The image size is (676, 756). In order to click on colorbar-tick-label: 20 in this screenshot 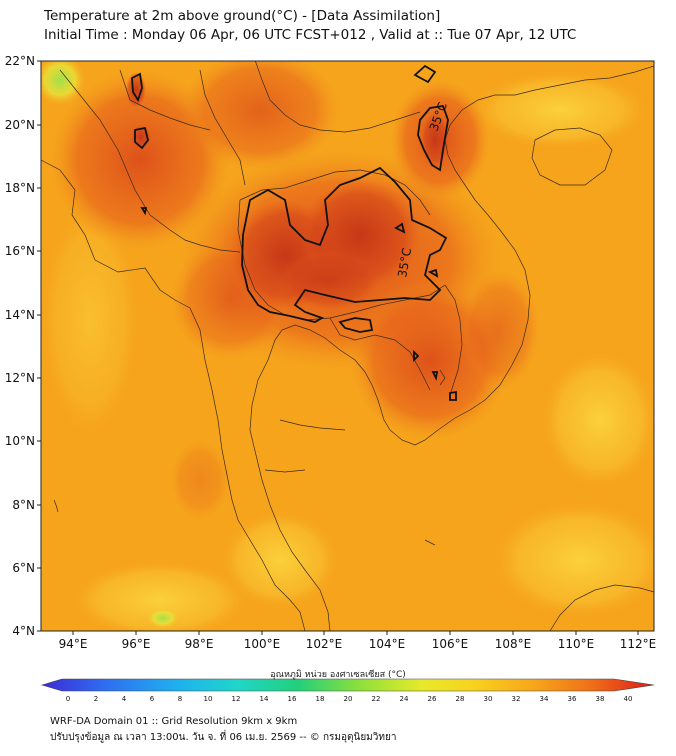, I will do `click(348, 699)`.